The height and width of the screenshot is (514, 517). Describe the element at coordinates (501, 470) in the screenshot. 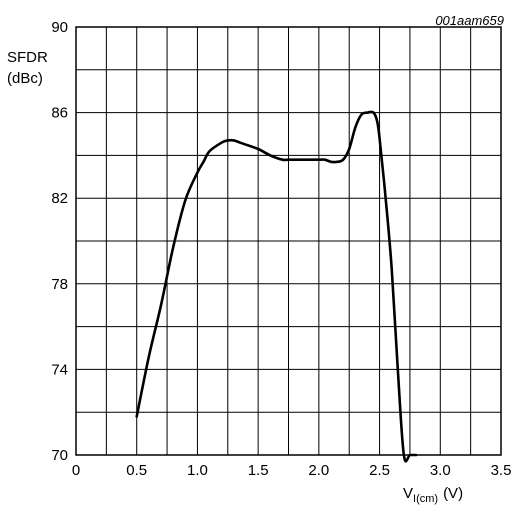

I see `x-tick-label: 3.5` at that location.